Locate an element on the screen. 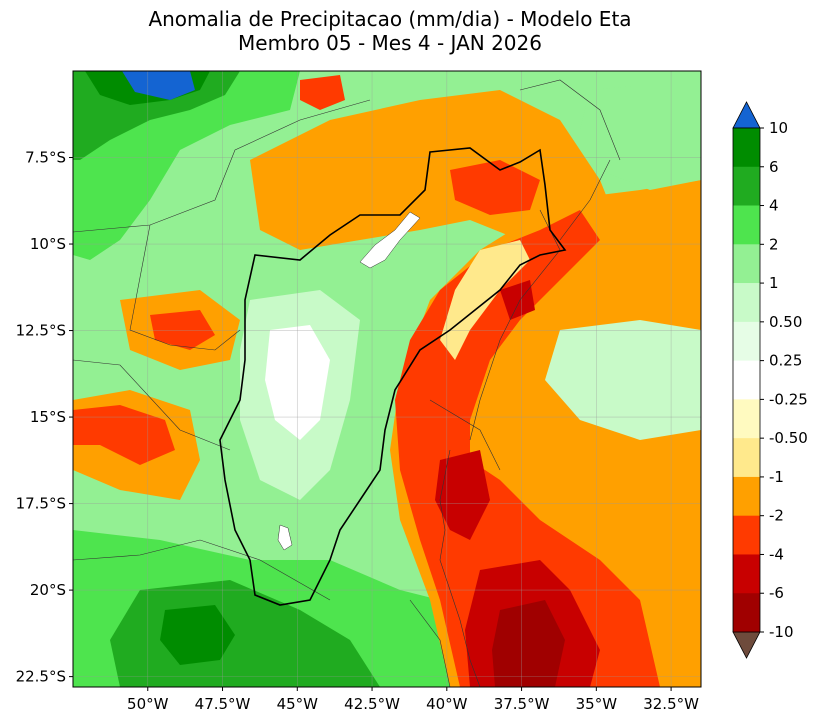 This screenshot has width=821, height=722. lat-tick-label: 10°S is located at coordinates (48, 244).